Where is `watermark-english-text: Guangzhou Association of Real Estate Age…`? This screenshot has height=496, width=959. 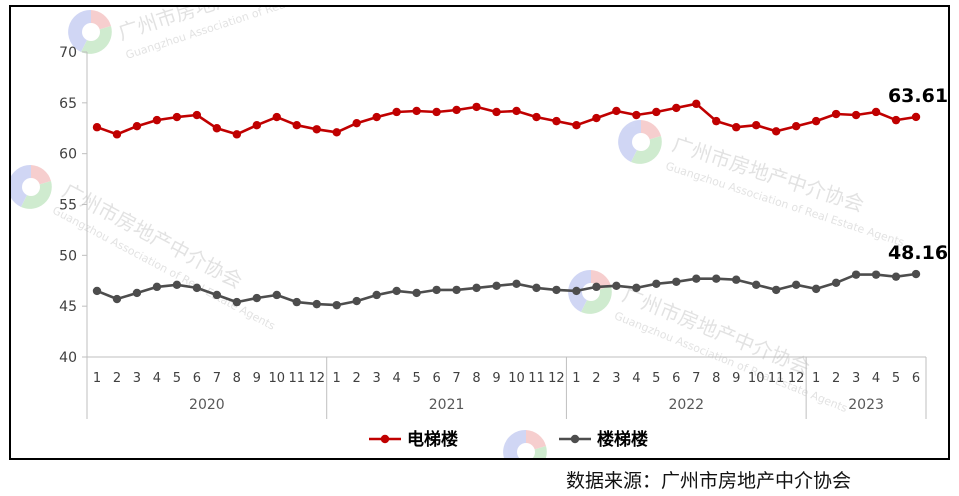
watermark-english-text: Guangzhou Association of Real Estate Age… is located at coordinates (163, 268).